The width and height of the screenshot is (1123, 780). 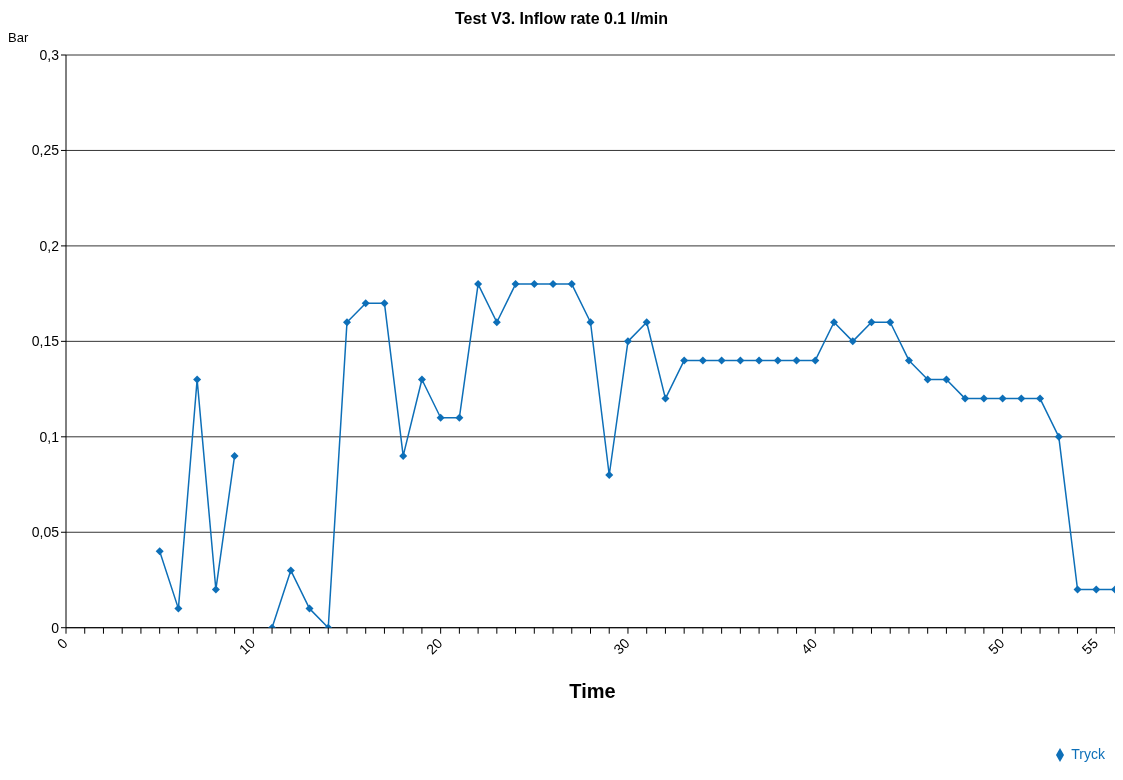 What do you see at coordinates (18, 37) in the screenshot?
I see `y-axis-title: Bar` at bounding box center [18, 37].